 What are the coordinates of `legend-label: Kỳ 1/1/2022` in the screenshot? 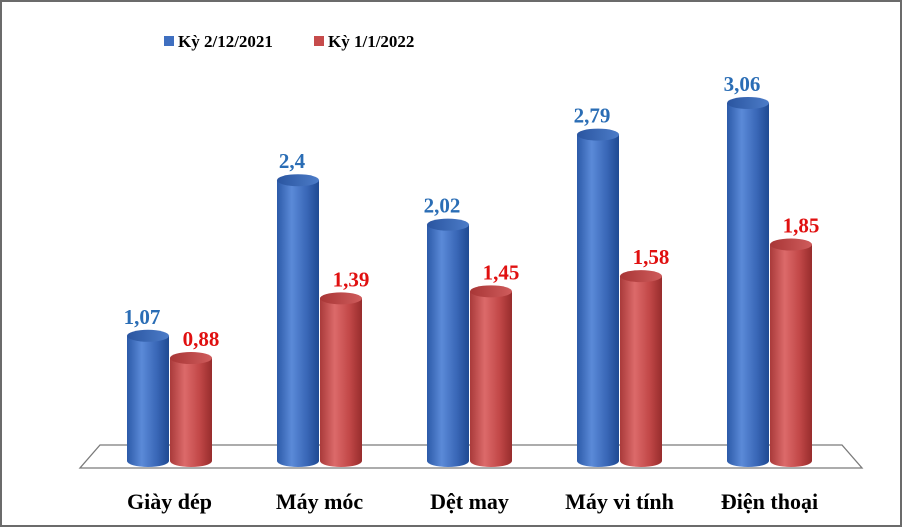 It's located at (371, 41).